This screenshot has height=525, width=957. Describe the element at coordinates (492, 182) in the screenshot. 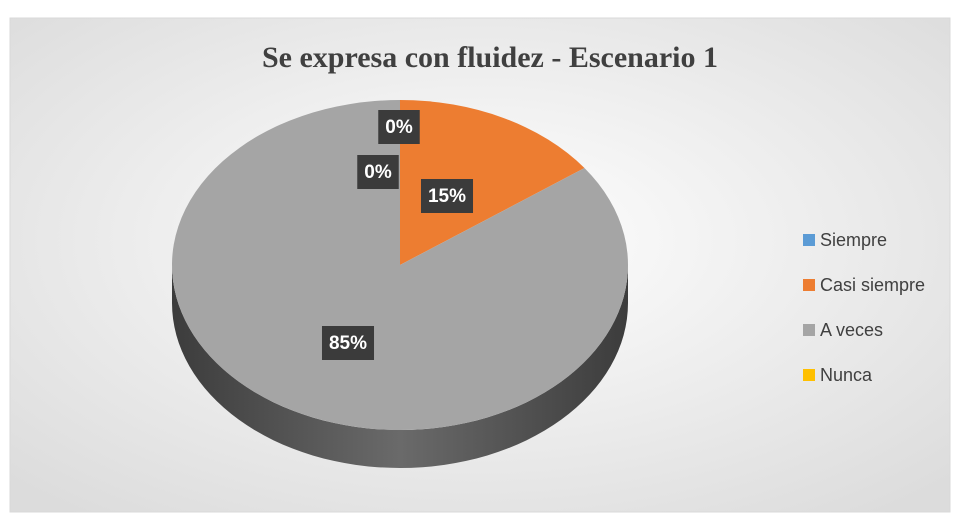

I see `pie-slice` at that location.